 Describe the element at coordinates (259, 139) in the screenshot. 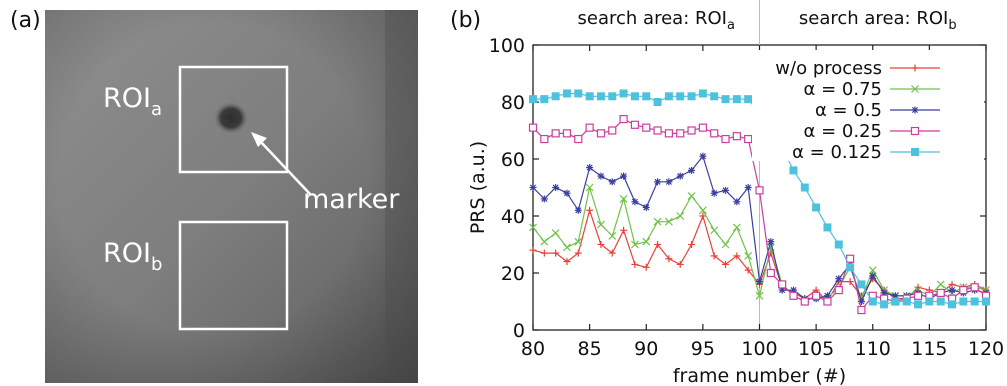

I see `marker-arrow-head` at that location.